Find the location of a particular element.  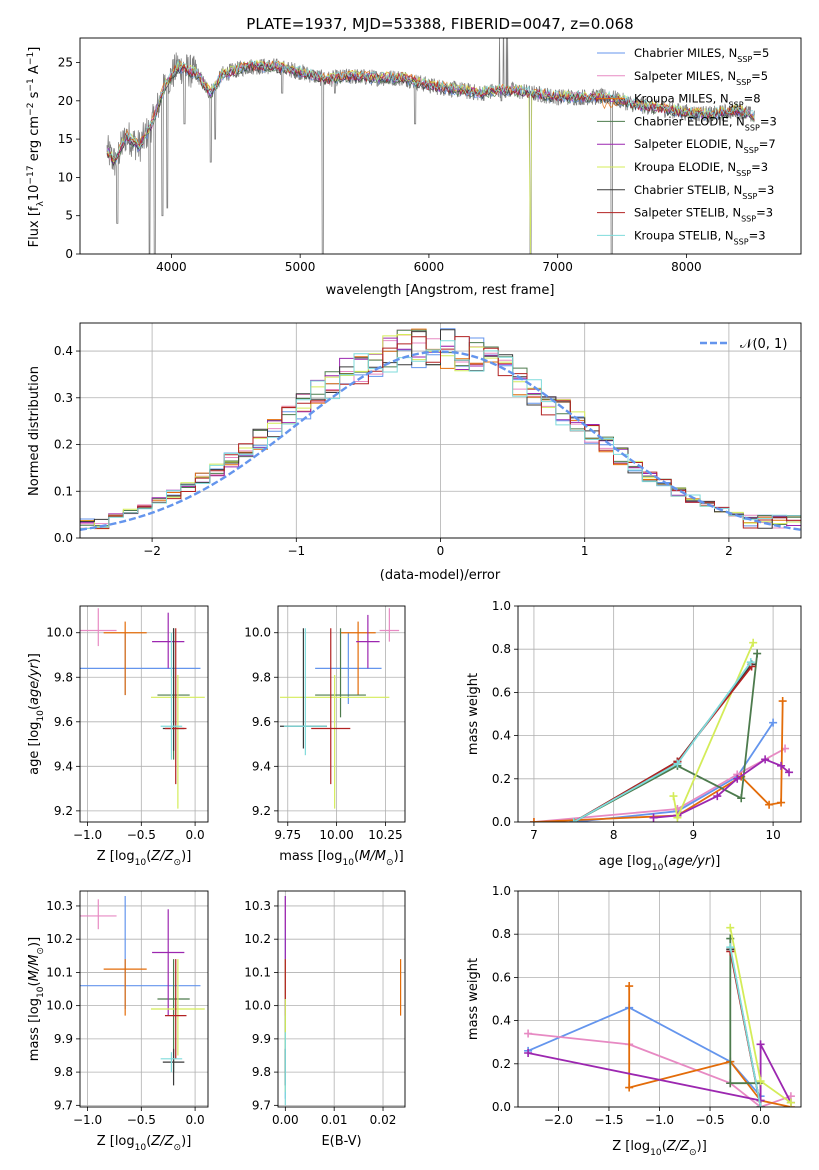

x-axis-label: E(B-V) is located at coordinates (341, 1141).